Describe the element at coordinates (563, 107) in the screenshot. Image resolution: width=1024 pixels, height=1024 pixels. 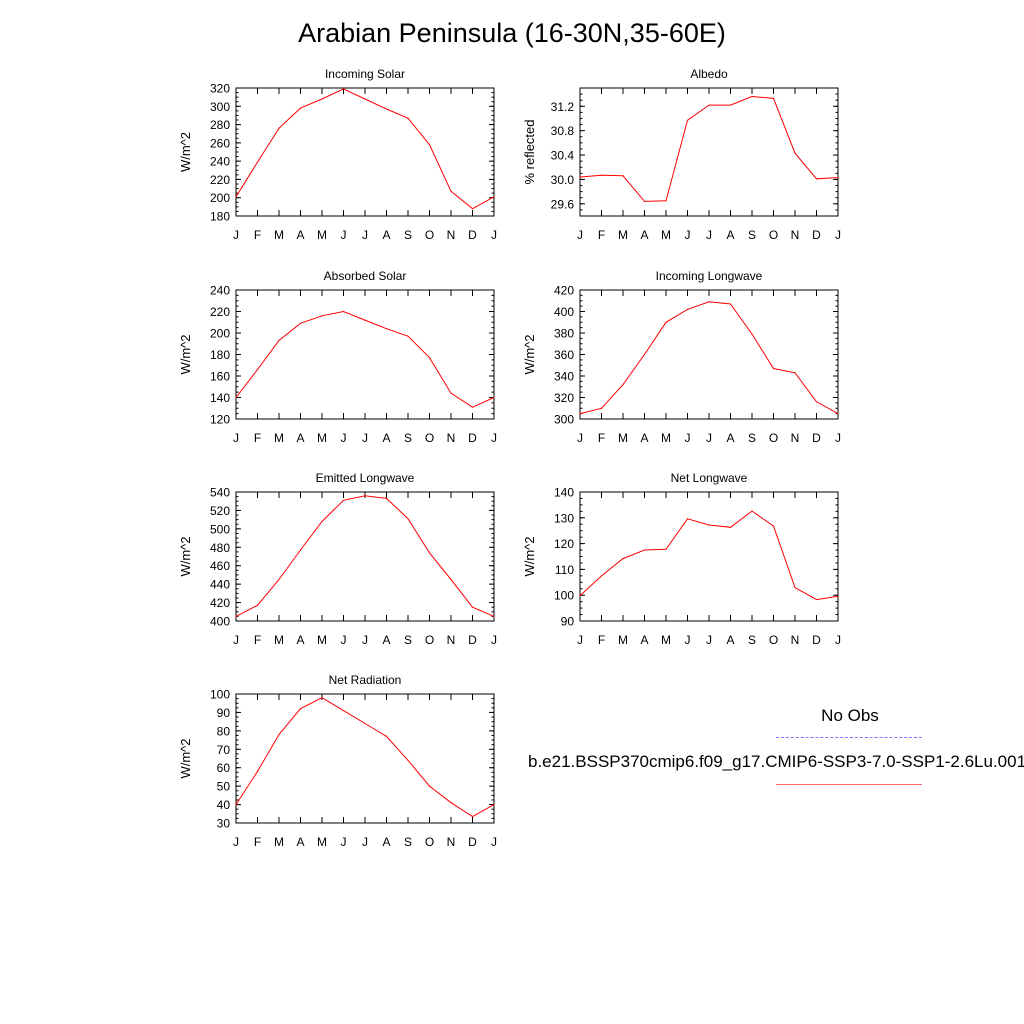
I see `albedo-ytick-label: 31.2` at that location.